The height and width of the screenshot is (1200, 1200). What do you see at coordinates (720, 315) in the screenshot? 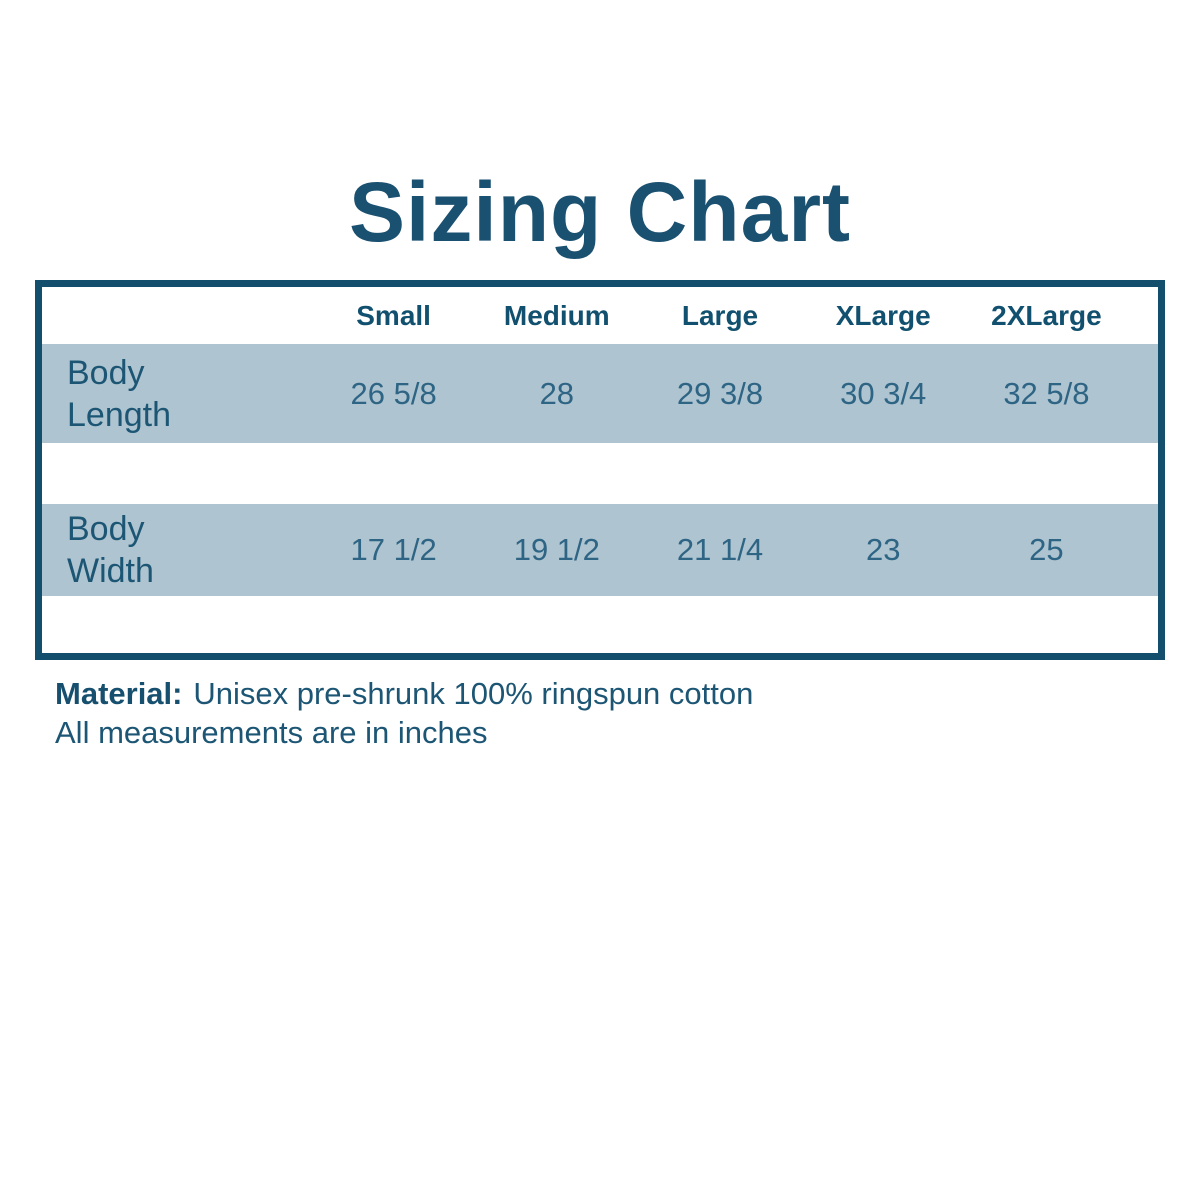
I see `column-header-large: Large` at bounding box center [720, 315].